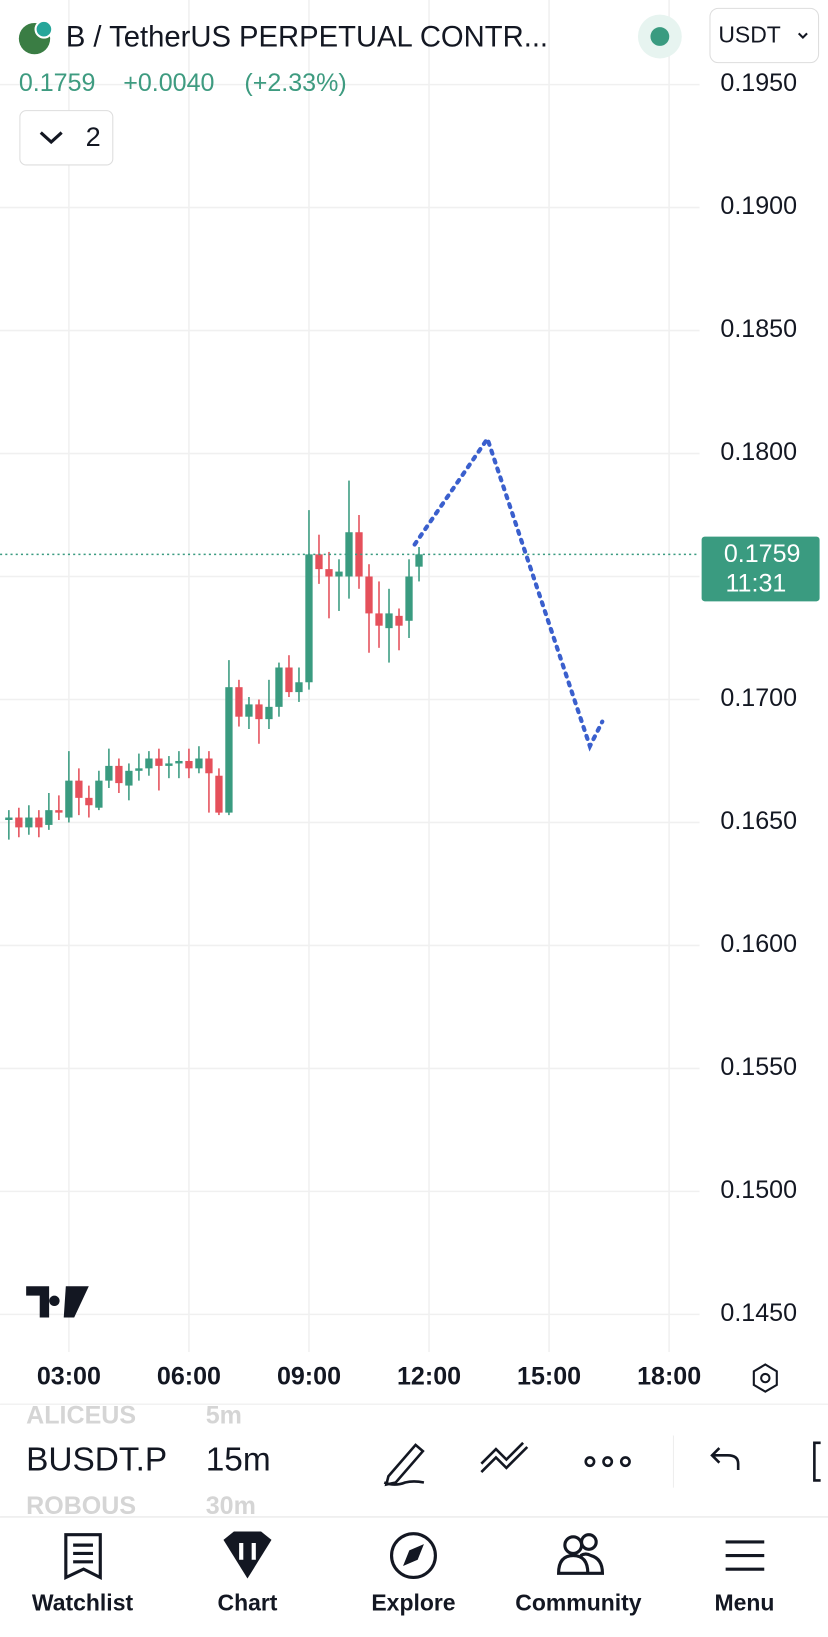  I want to click on community-icon-head, so click(588, 1542).